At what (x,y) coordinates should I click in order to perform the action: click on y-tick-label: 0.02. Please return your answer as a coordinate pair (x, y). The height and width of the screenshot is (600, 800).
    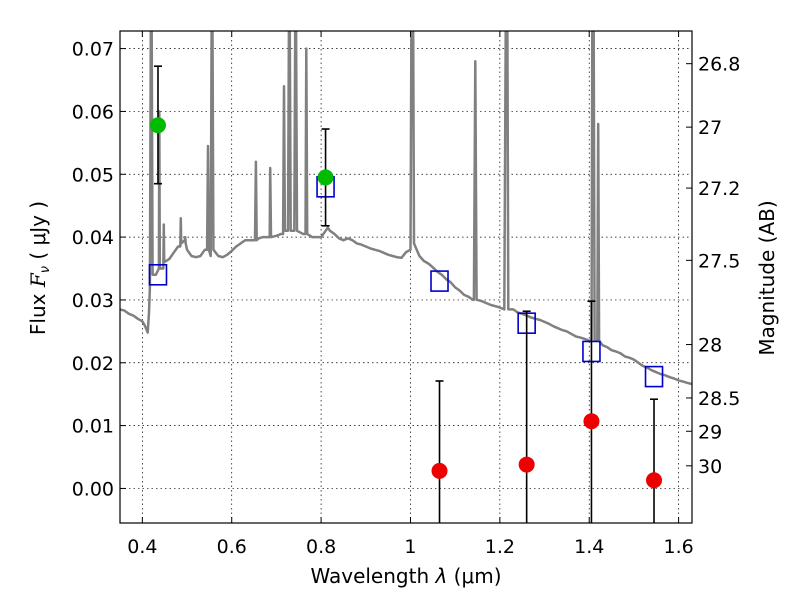
    Looking at the image, I should click on (93, 364).